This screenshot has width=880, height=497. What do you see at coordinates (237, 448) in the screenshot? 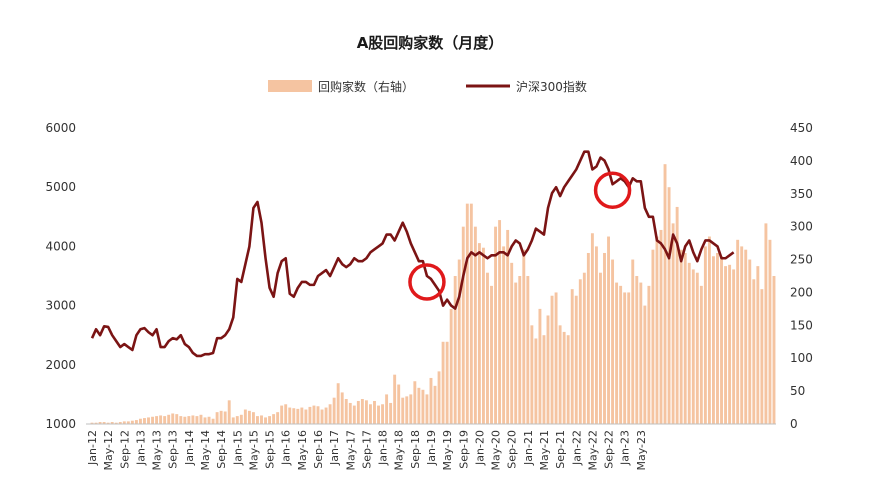
I see `x-tick-label: Jan-15` at bounding box center [237, 448].